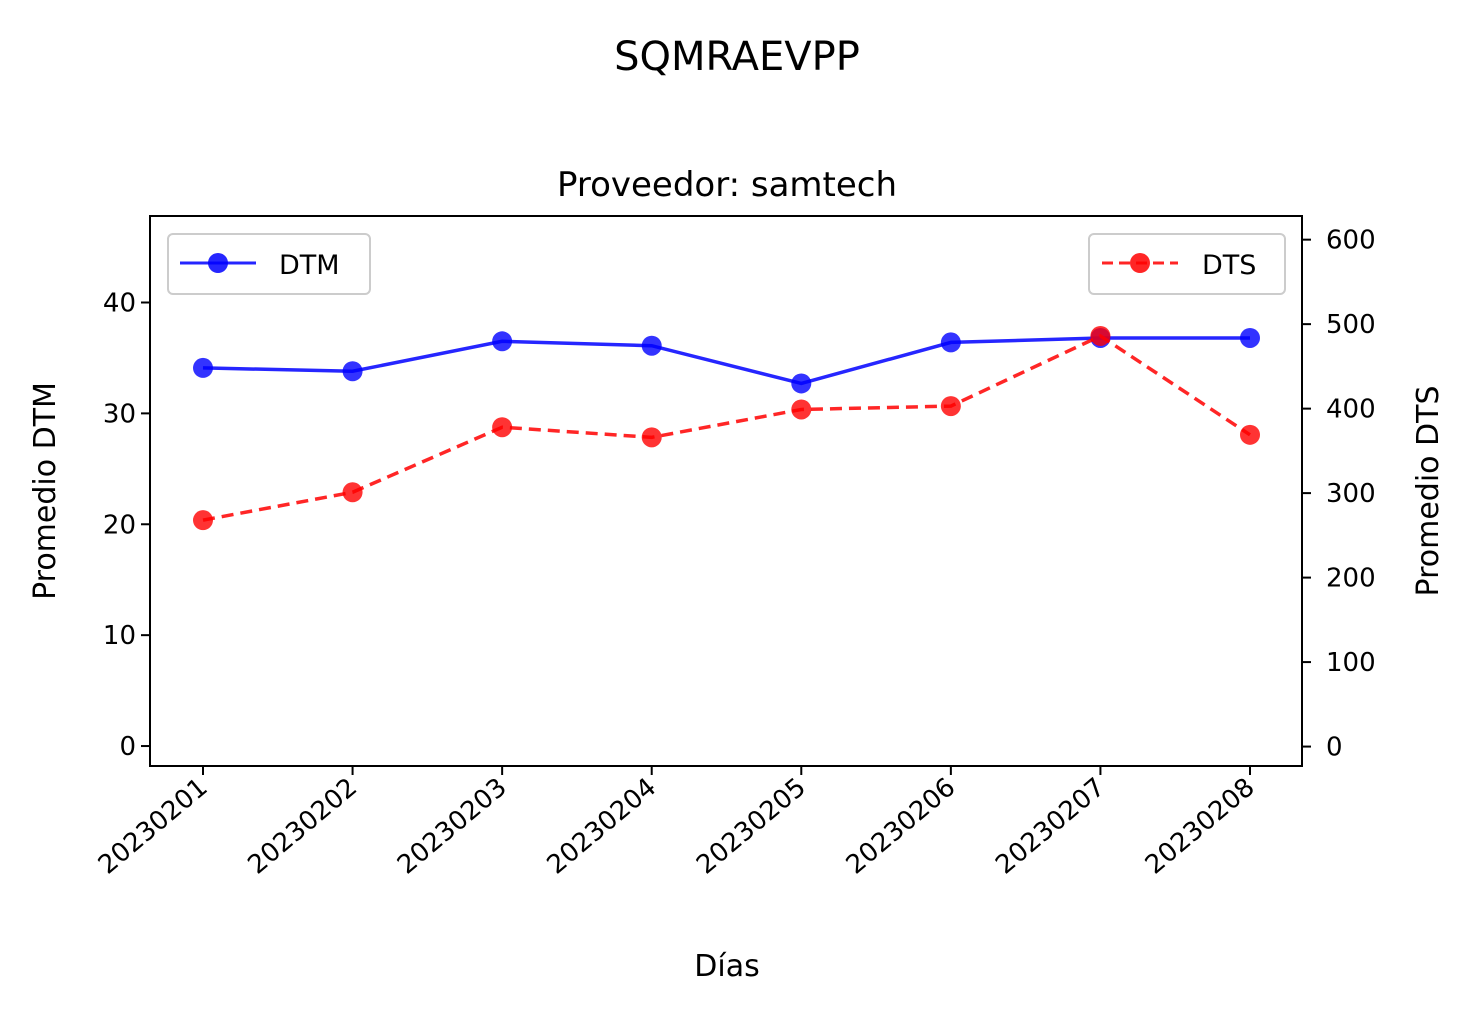  What do you see at coordinates (452, 826) in the screenshot?
I see `x-tick-label: 20230203` at bounding box center [452, 826].